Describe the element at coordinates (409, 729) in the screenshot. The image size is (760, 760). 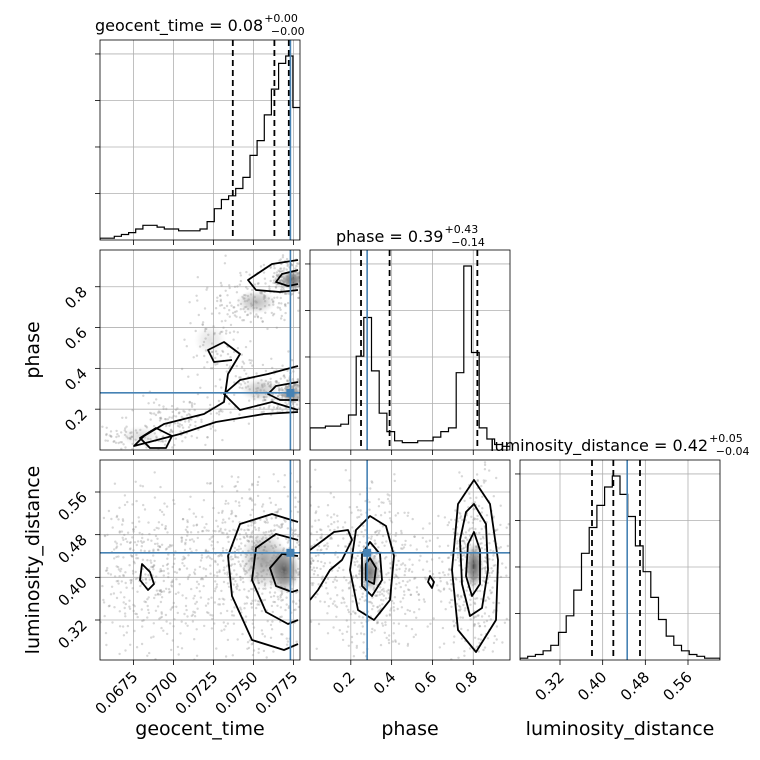
I see `xlabel-phase: phase` at that location.